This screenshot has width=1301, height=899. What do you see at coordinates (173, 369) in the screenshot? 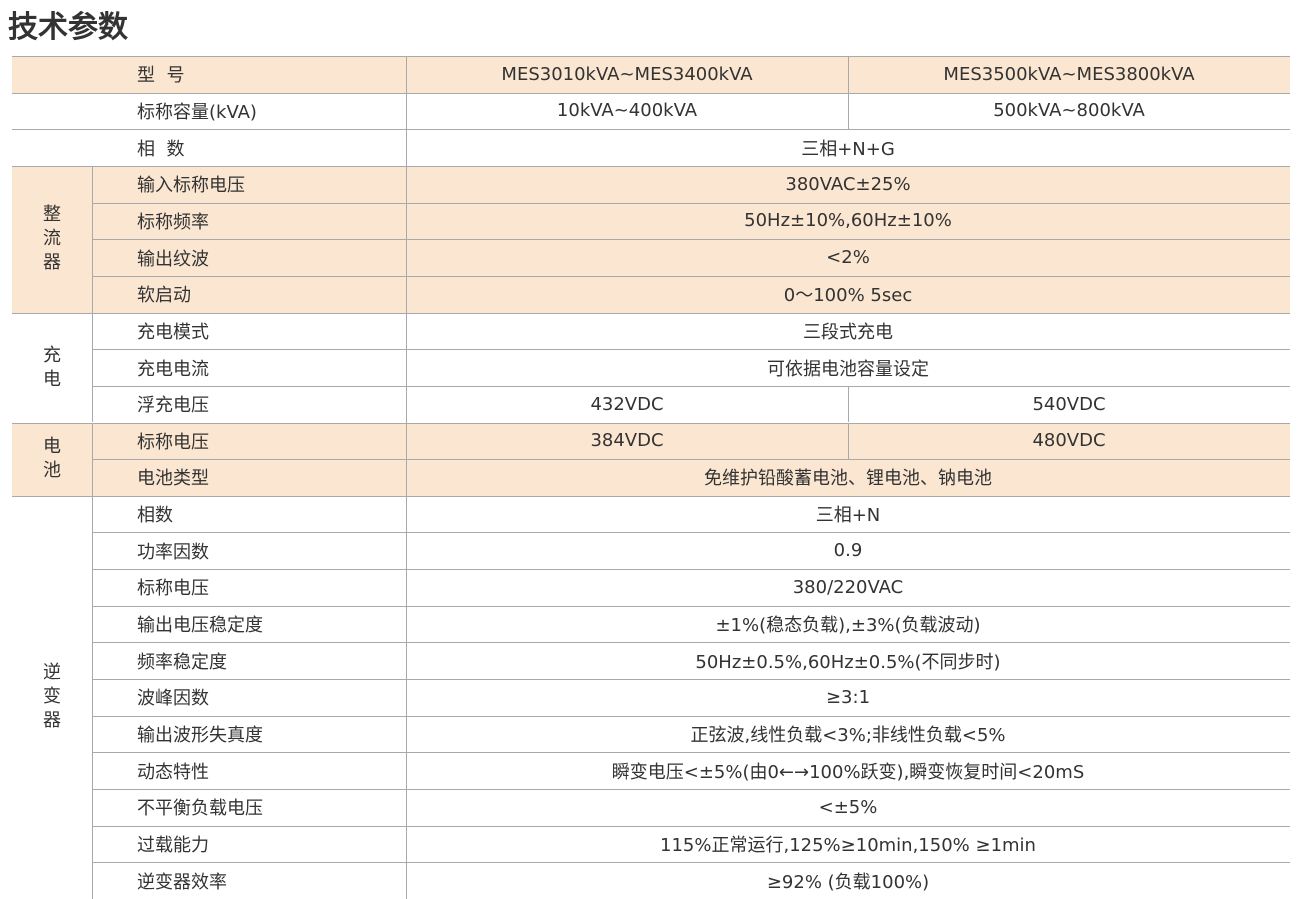
I see `row-label: 充电电流` at bounding box center [173, 369].